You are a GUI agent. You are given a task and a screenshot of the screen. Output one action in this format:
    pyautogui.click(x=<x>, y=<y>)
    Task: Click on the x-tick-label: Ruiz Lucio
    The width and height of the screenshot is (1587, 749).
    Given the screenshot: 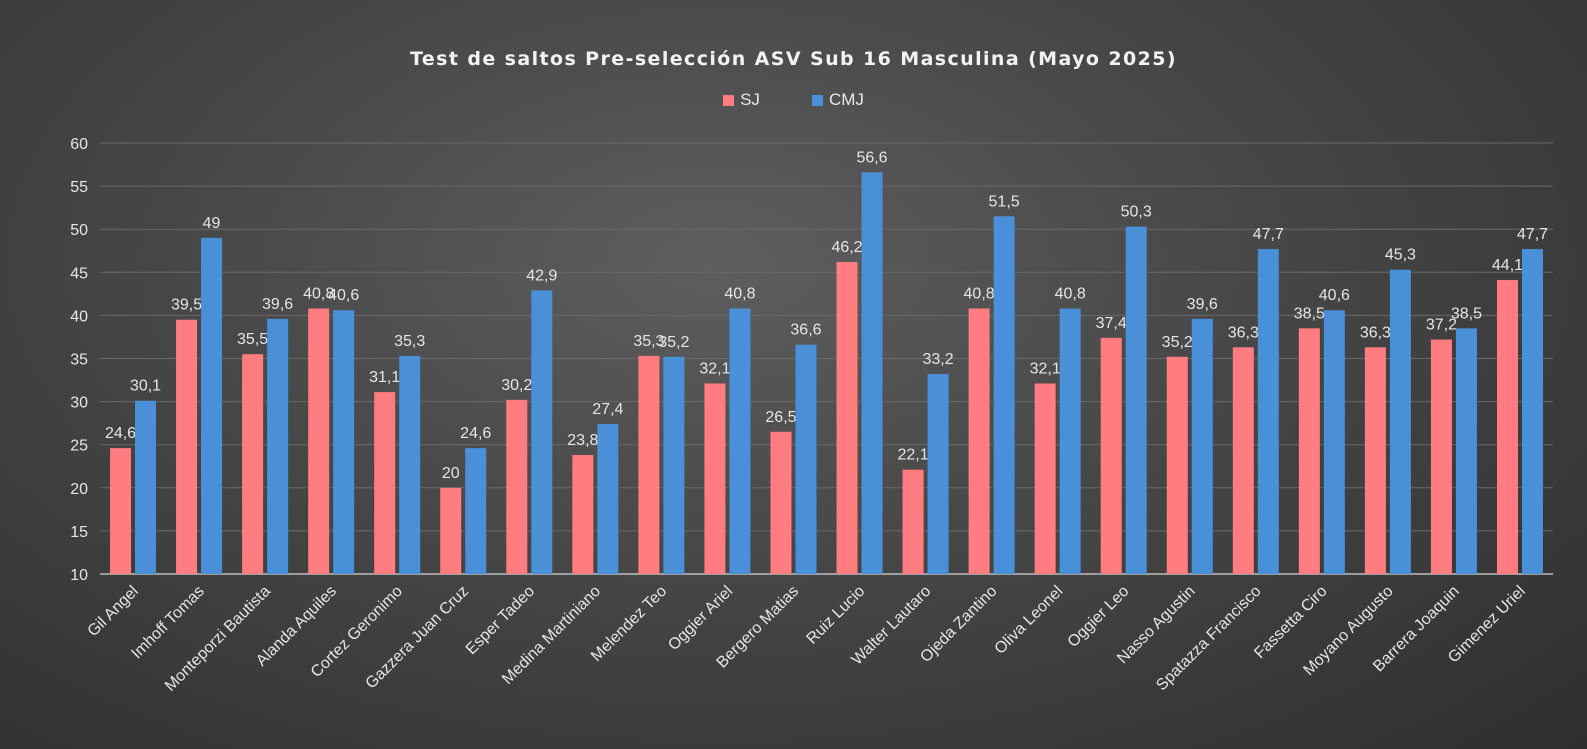 What is the action you would take?
    pyautogui.click(x=836, y=615)
    